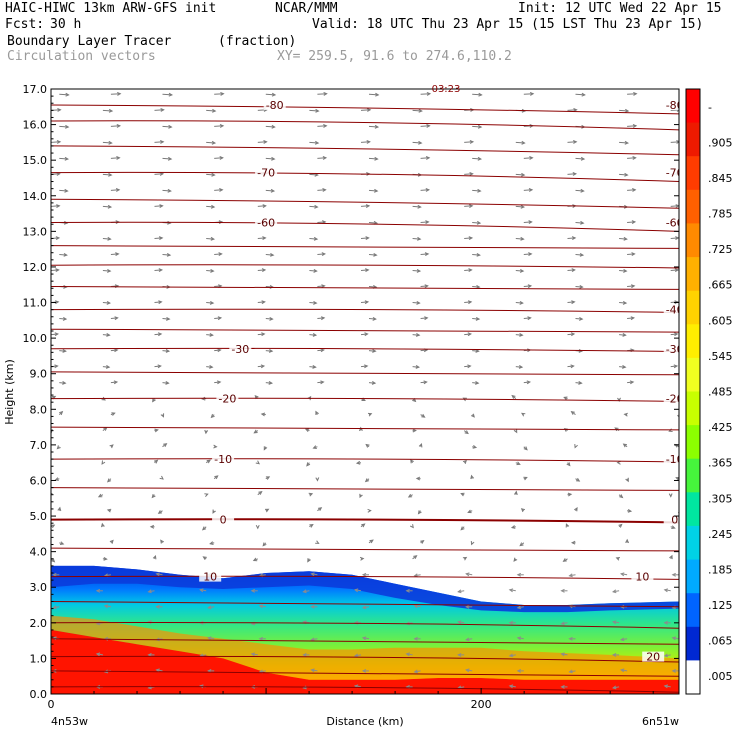  I want to click on colorbar-swatch, so click(693, 341).